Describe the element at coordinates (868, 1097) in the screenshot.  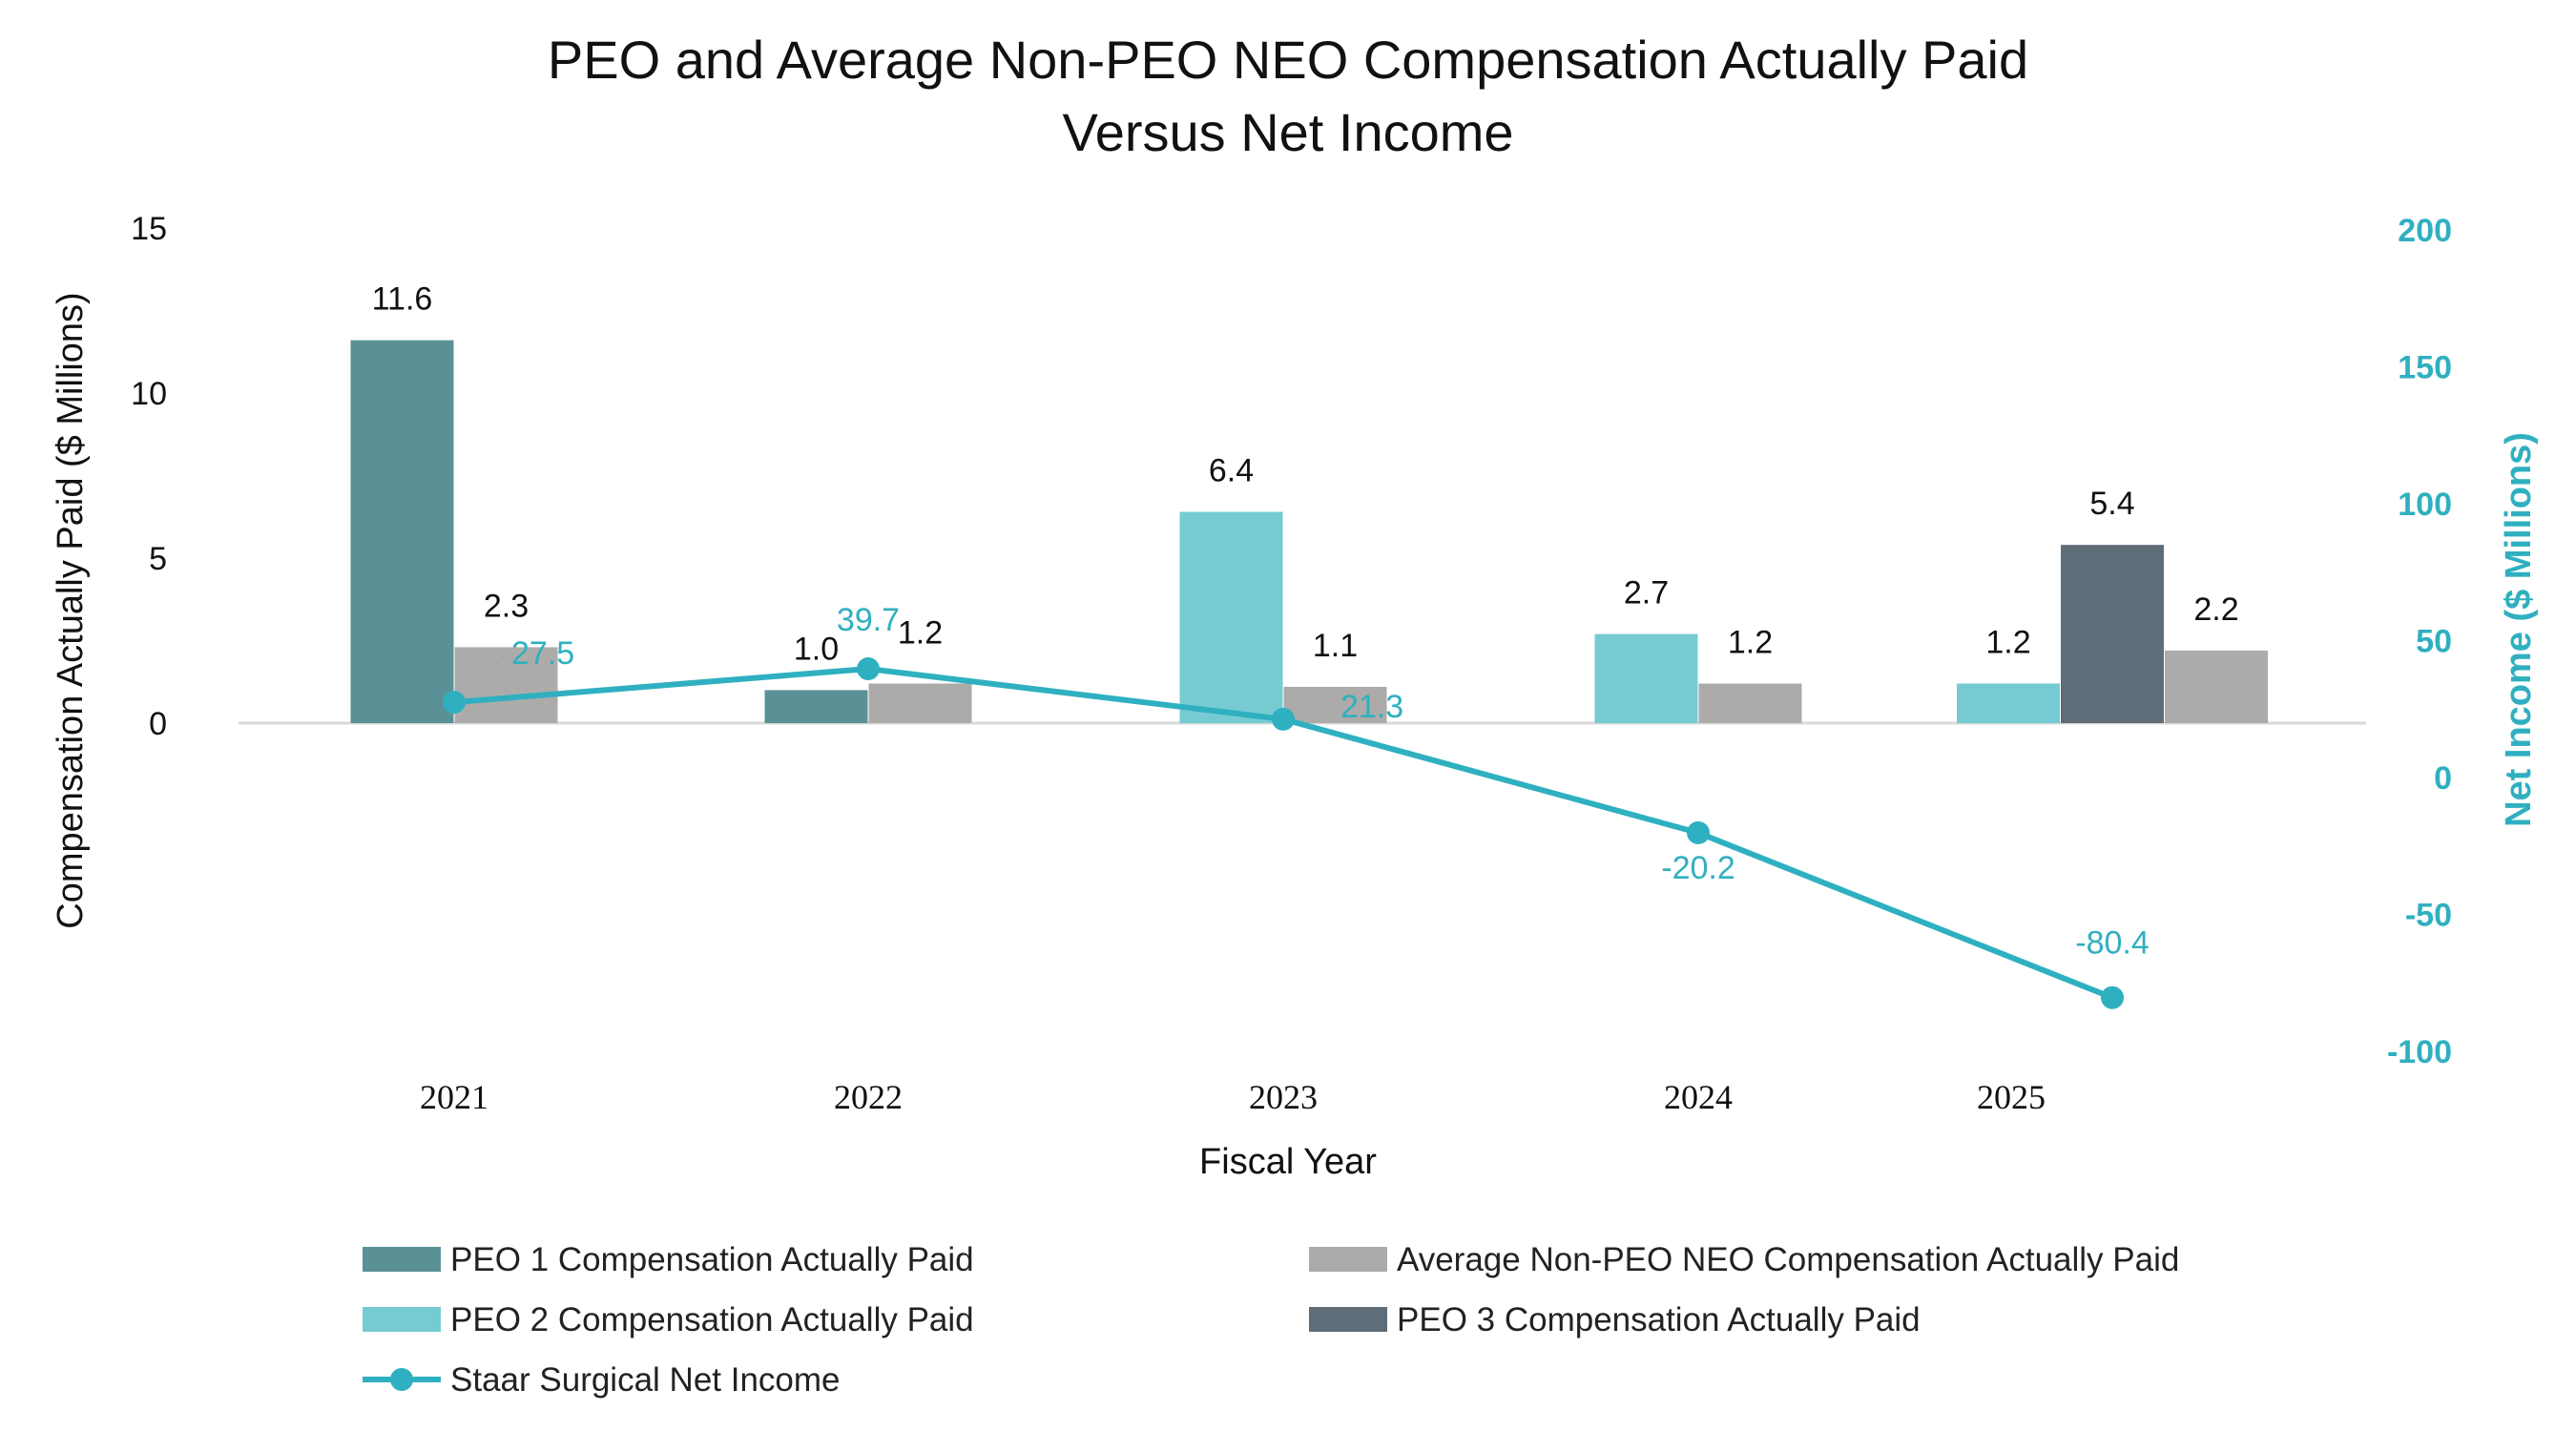
I see `x-tick-label-2022: 2022` at that location.